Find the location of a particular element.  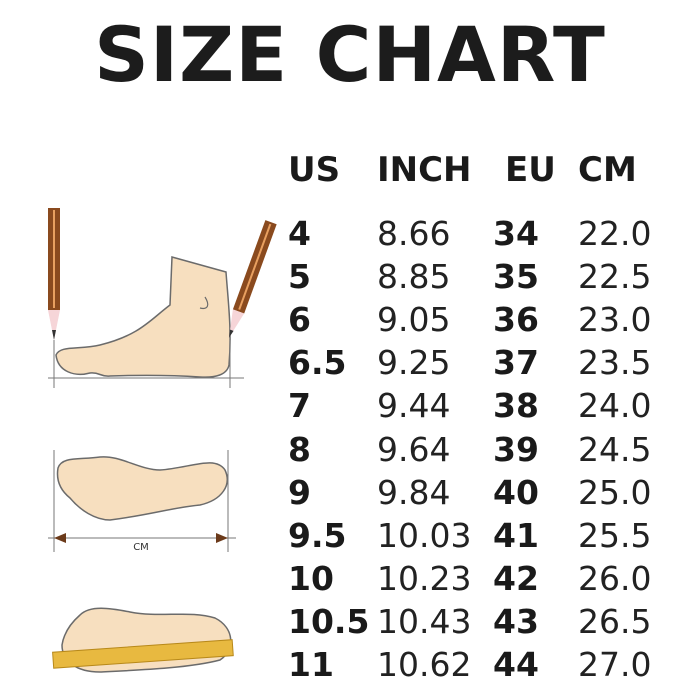

table-cell: 9 is located at coordinates (299, 492).